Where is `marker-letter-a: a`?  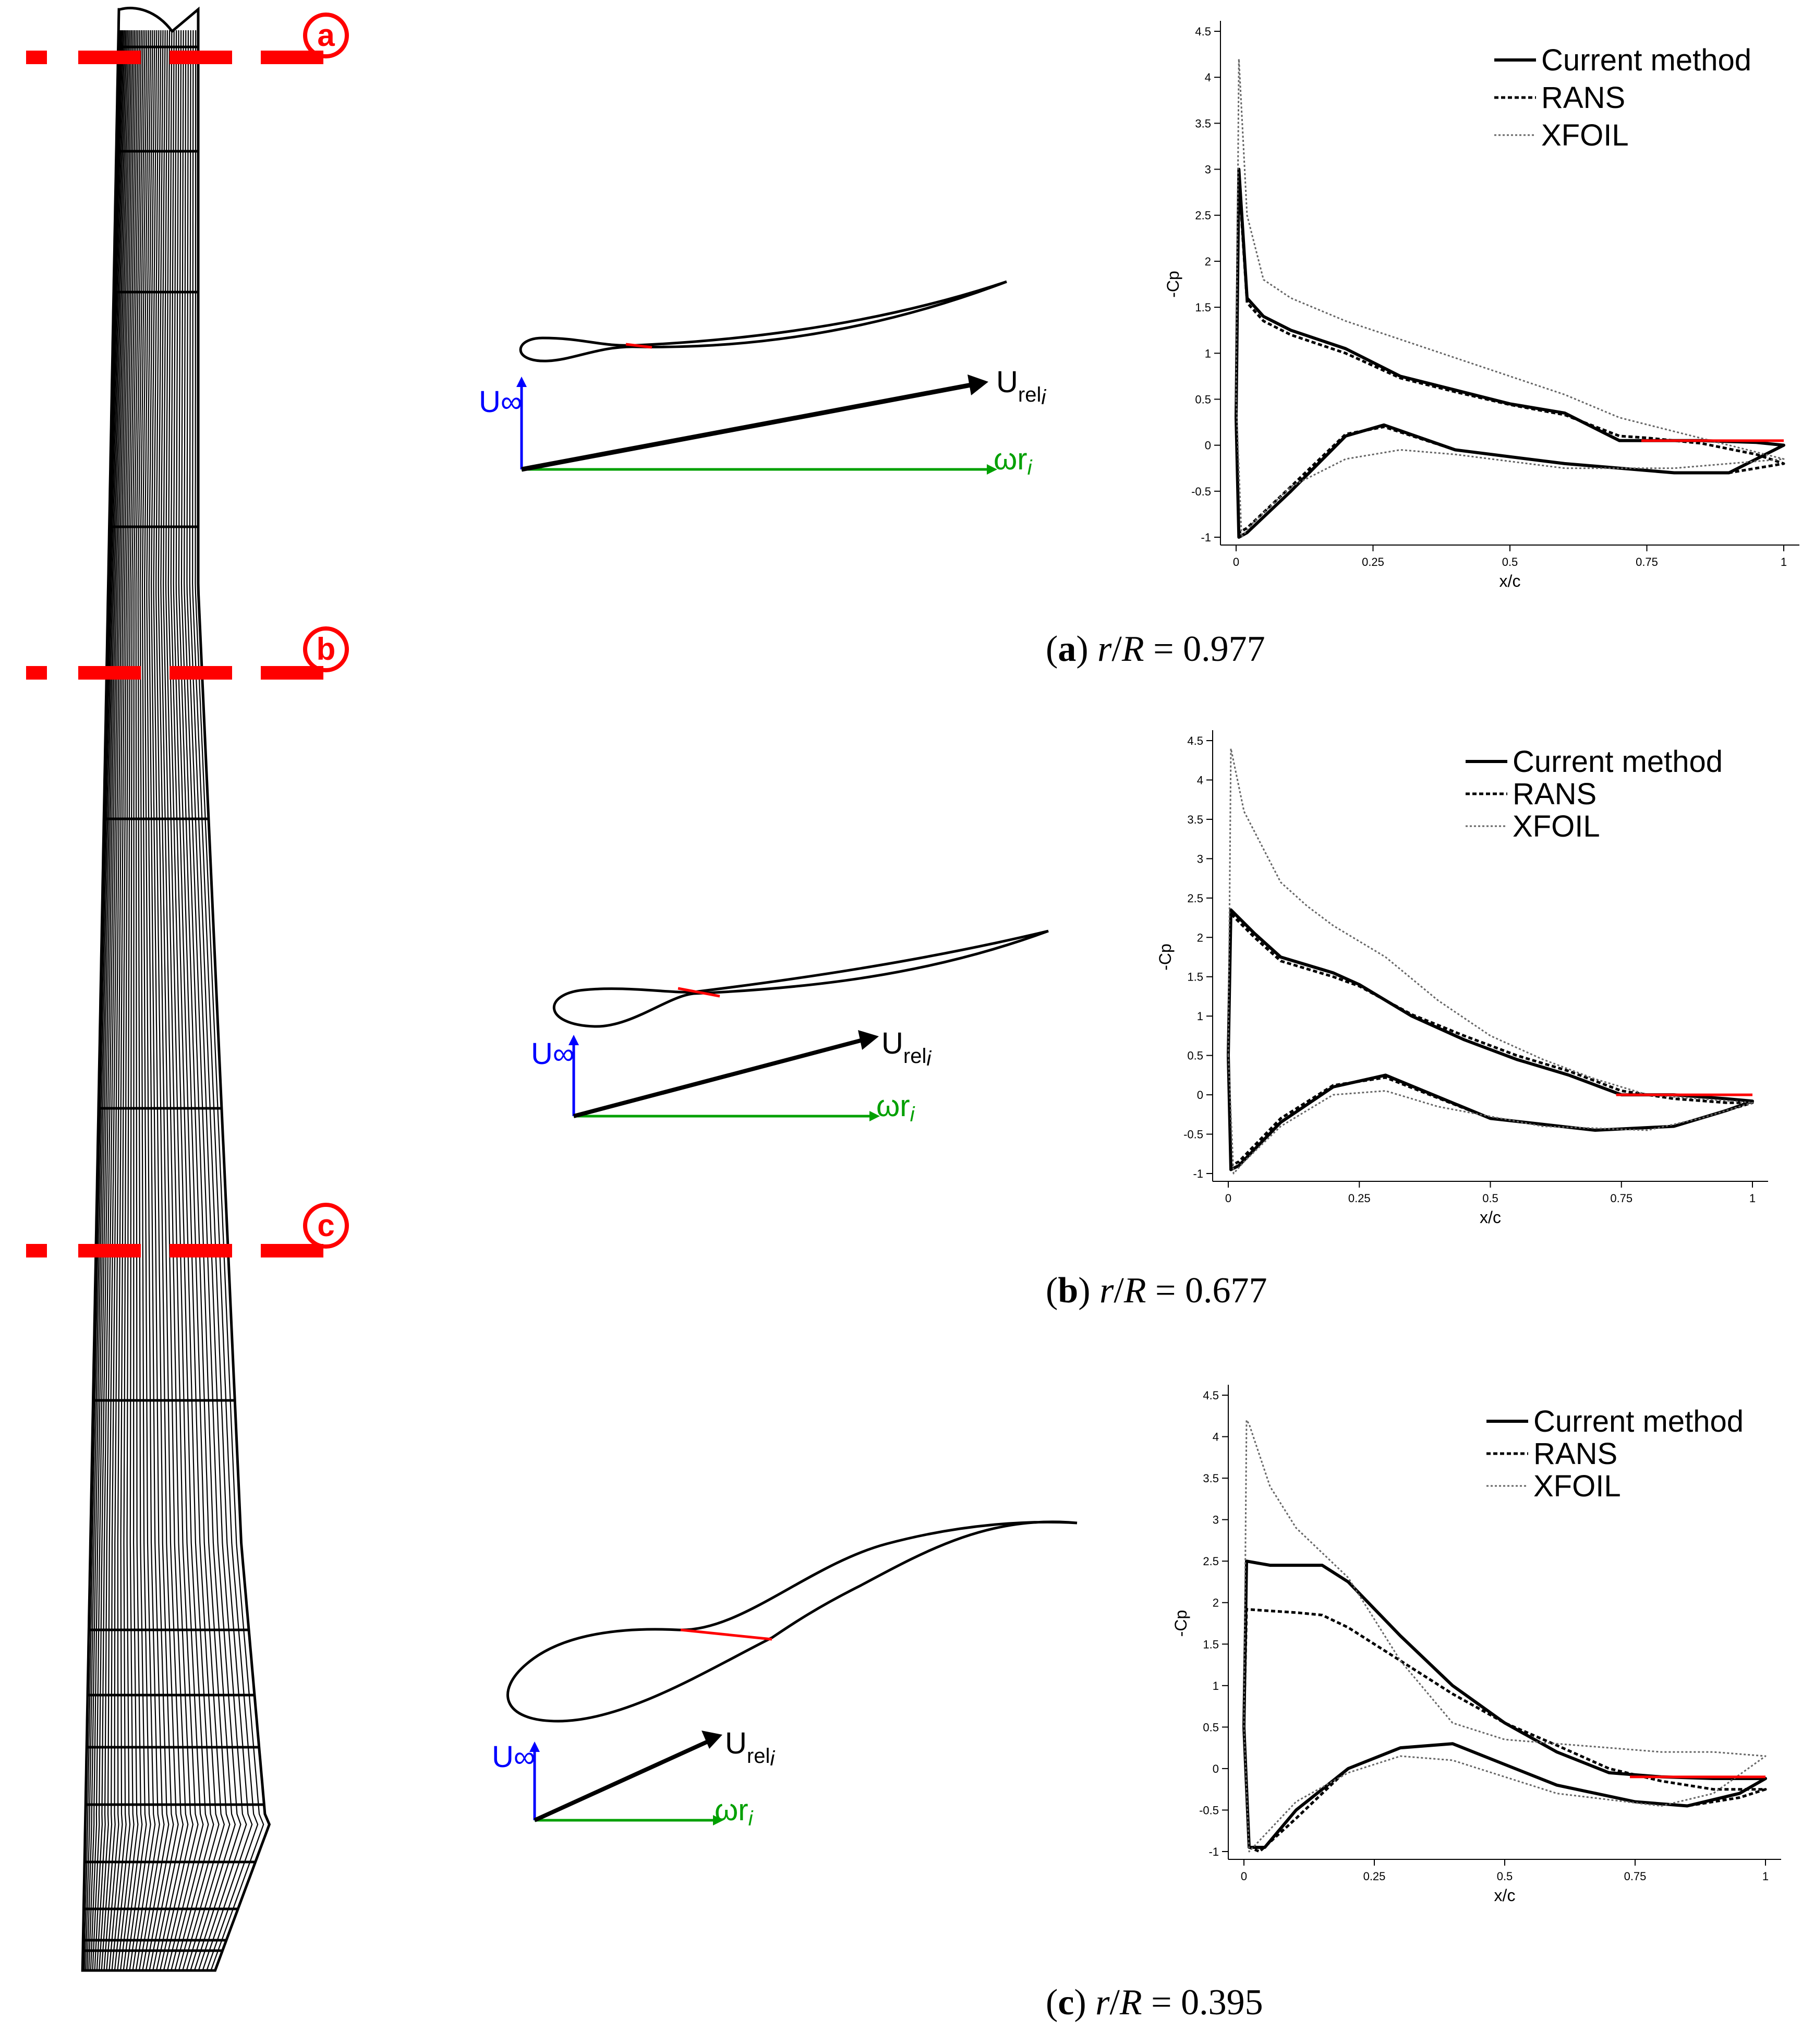 marker-letter-a: a is located at coordinates (326, 35).